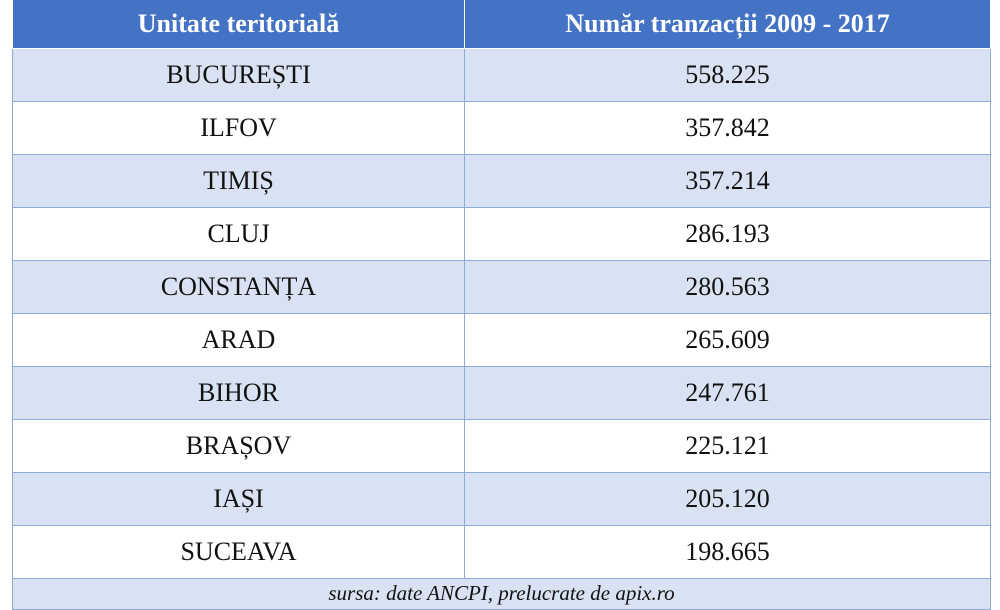 The image size is (1000, 610). I want to click on table-row: CLUJ 286.193, so click(501, 234).